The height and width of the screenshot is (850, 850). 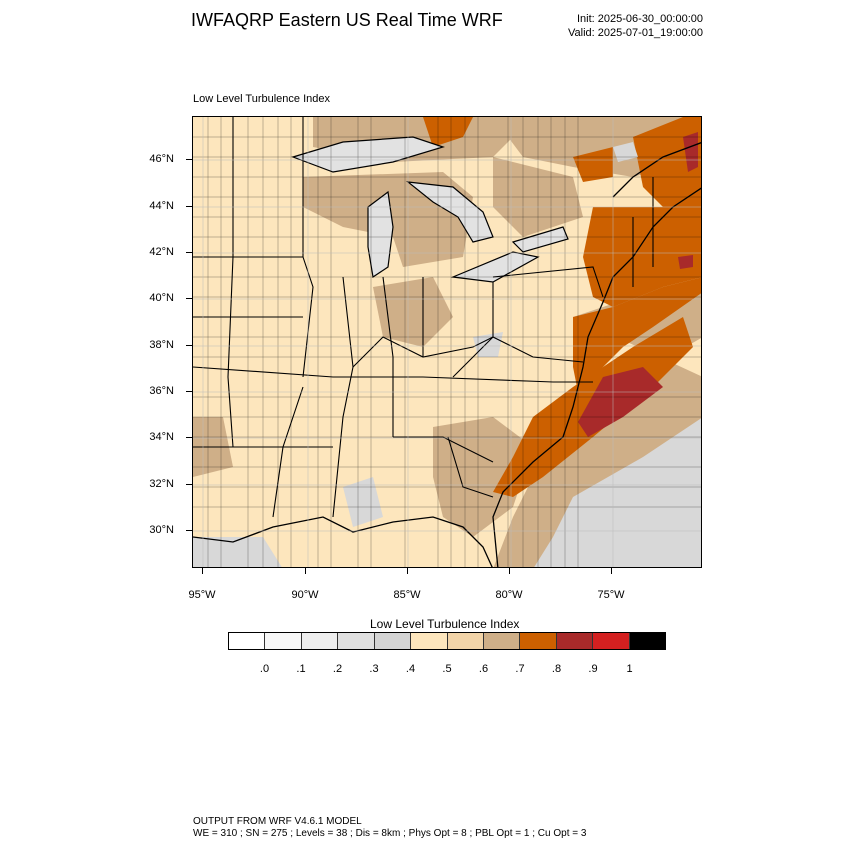 What do you see at coordinates (611, 595) in the screenshot?
I see `lon-label: 75°W` at bounding box center [611, 595].